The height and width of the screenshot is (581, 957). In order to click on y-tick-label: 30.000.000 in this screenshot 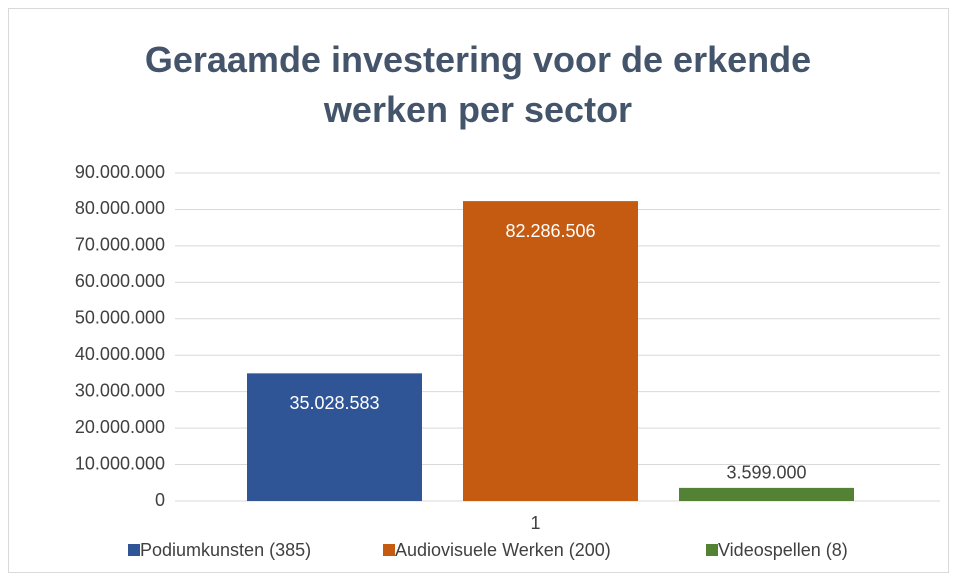, I will do `click(120, 390)`.